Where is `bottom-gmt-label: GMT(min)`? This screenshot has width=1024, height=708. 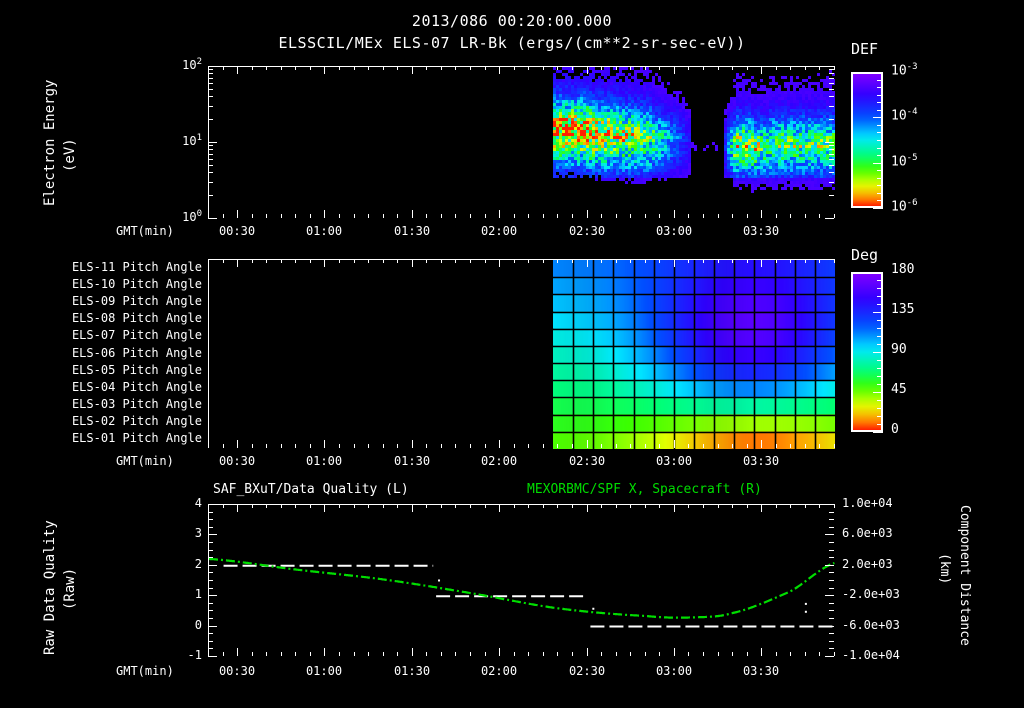 bottom-gmt-label: GMT(min) is located at coordinates (145, 671).